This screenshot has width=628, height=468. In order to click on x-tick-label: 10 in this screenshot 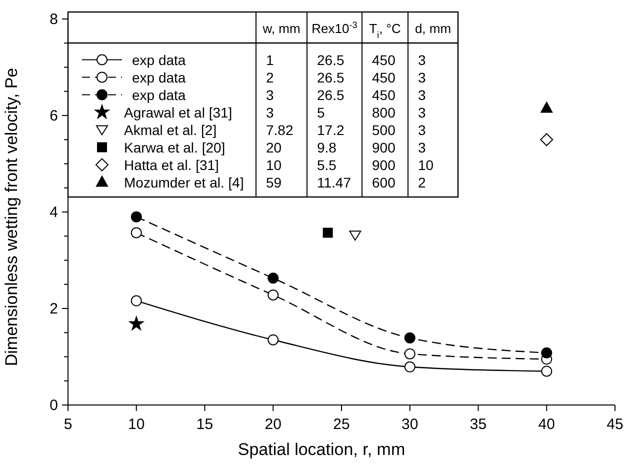, I will do `click(136, 424)`.